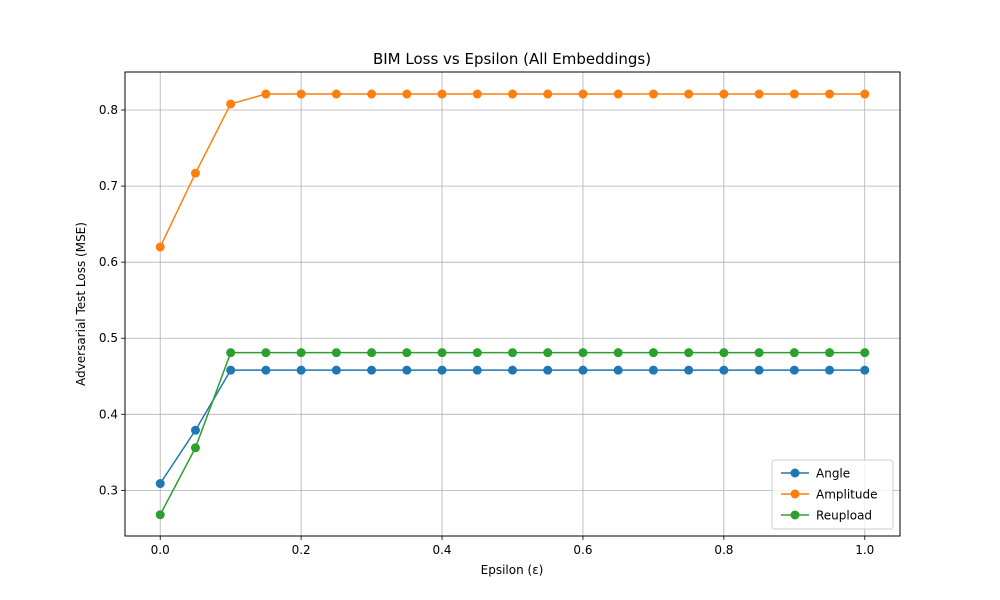 The width and height of the screenshot is (1000, 600). Describe the element at coordinates (108, 262) in the screenshot. I see `y-tick-label: 0.6` at that location.